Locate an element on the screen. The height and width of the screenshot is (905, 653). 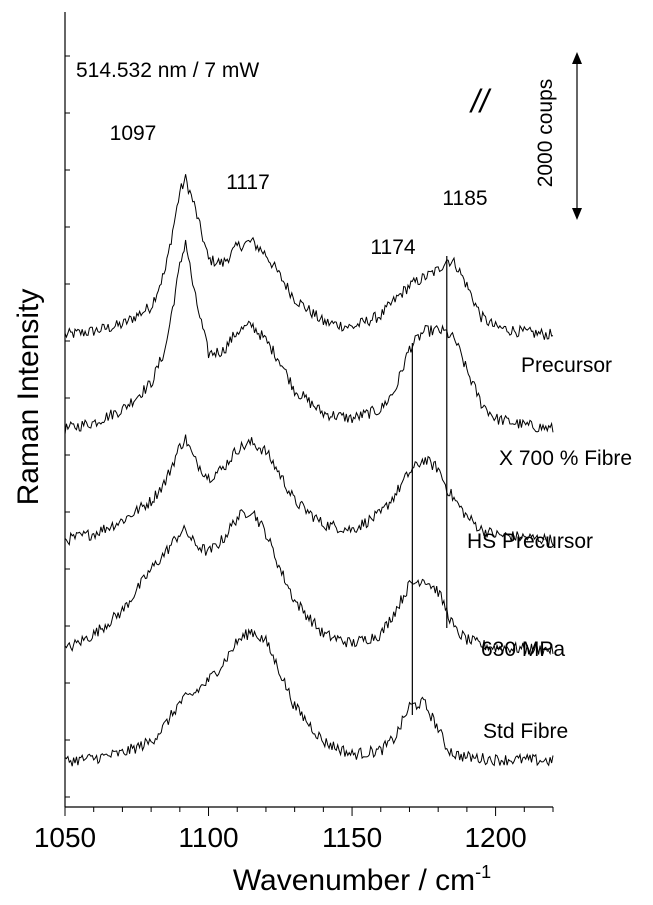
series-label: X 700 % Fibre is located at coordinates (565, 458).